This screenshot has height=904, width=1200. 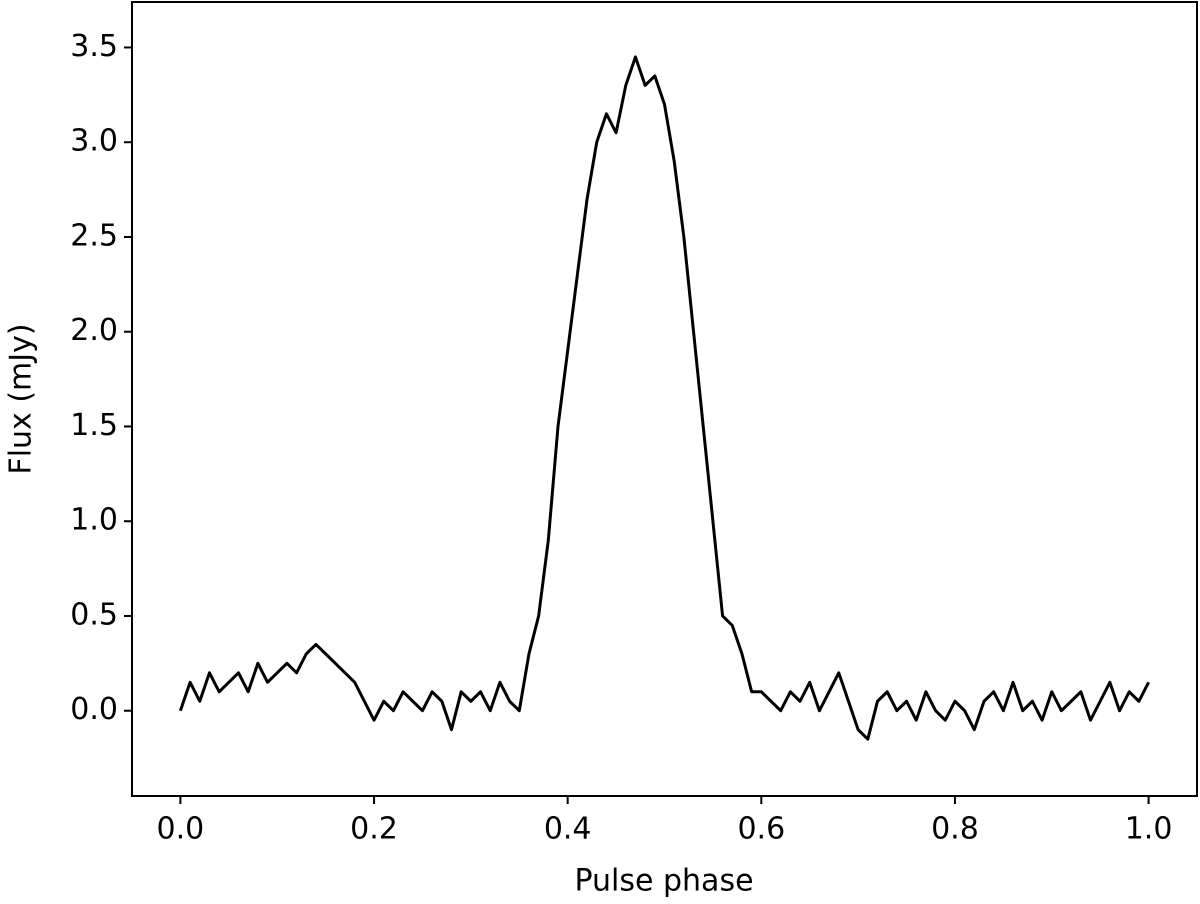 What do you see at coordinates (374, 829) in the screenshot?
I see `x-tick-label: 0.2` at bounding box center [374, 829].